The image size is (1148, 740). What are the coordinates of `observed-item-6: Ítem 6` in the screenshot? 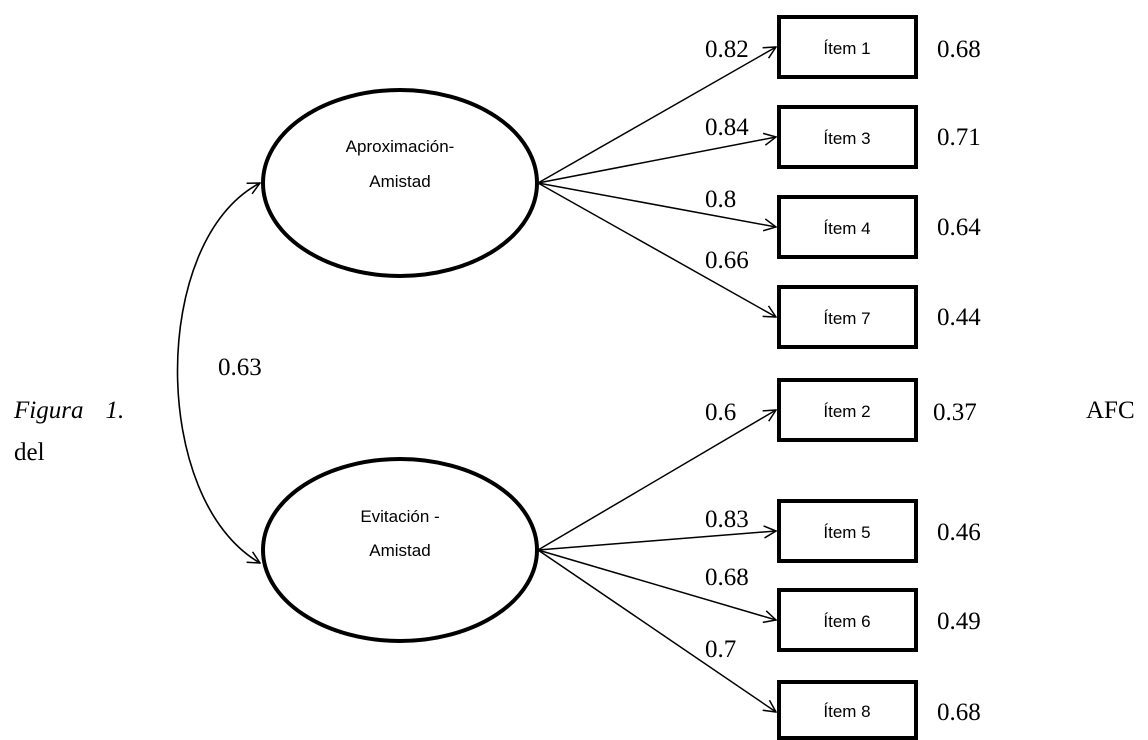 It's located at (847, 620).